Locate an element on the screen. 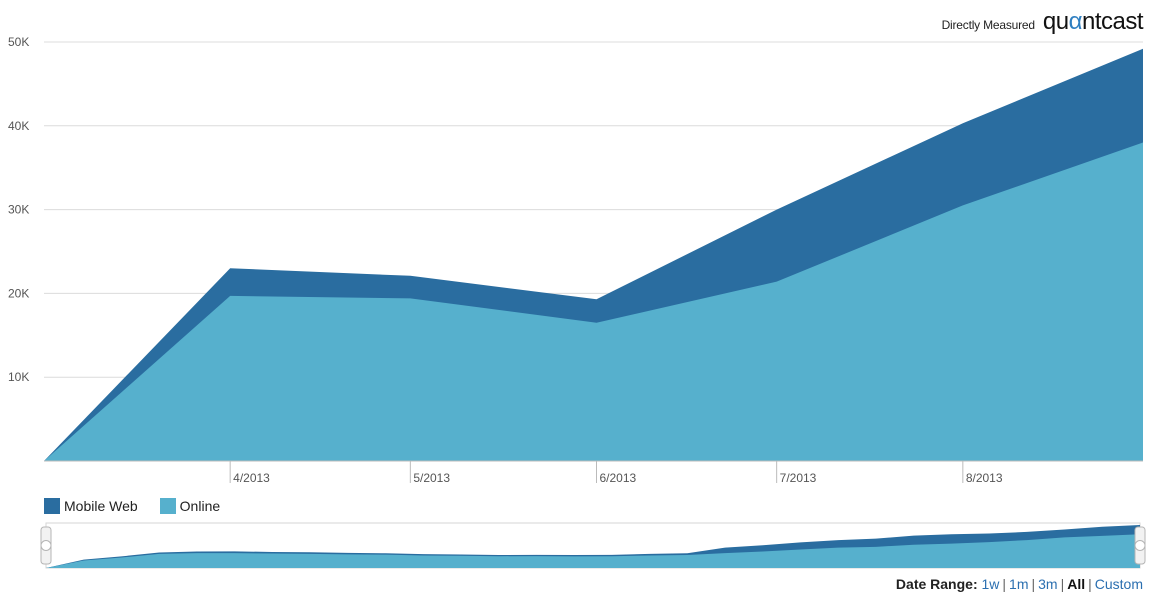  legend-swatch-mobile-web is located at coordinates (52, 506).